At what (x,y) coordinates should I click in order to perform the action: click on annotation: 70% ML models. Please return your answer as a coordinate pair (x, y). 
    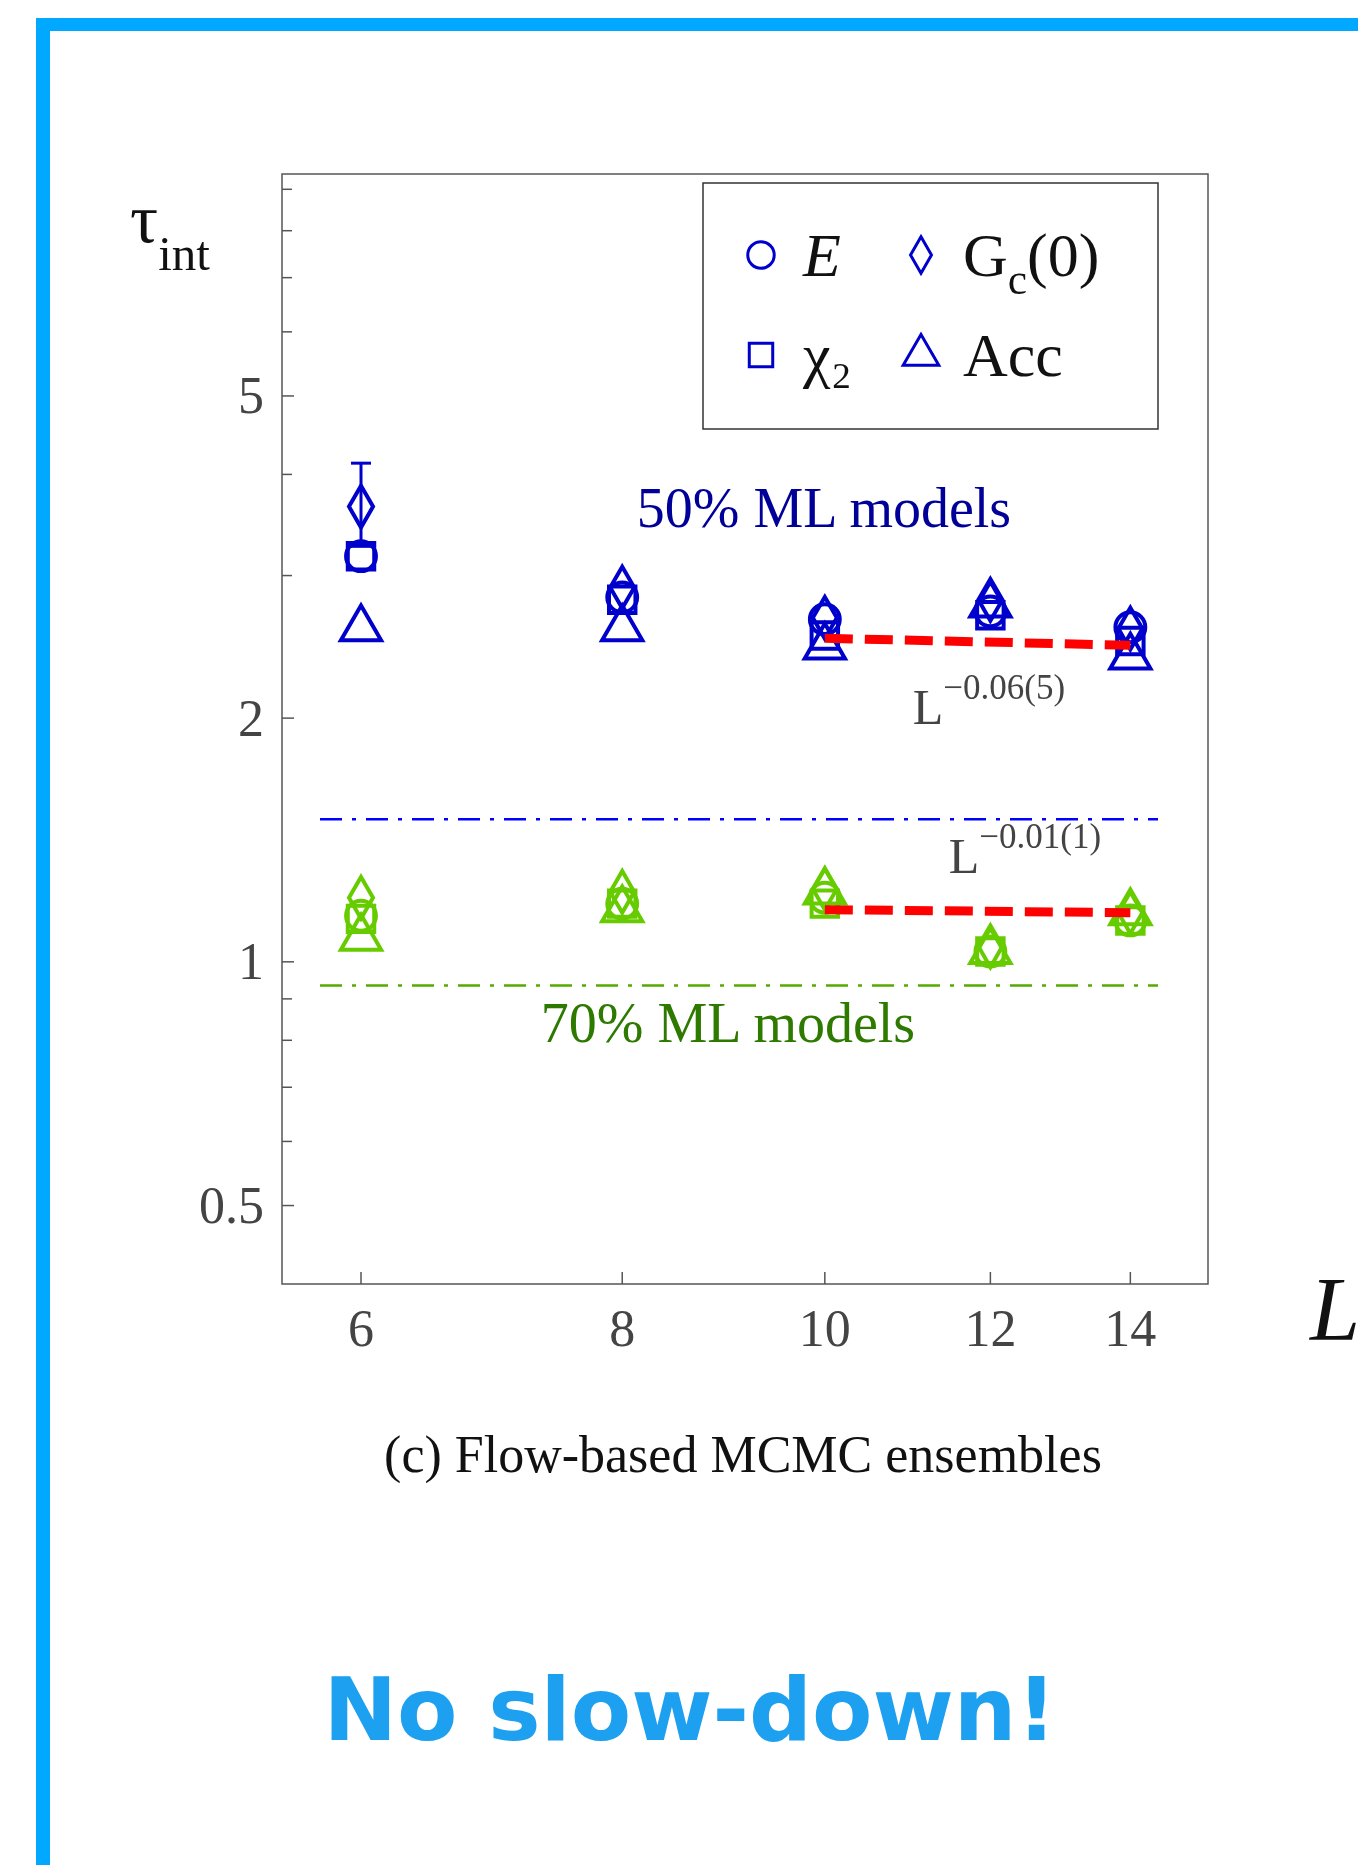
    Looking at the image, I should click on (728, 1023).